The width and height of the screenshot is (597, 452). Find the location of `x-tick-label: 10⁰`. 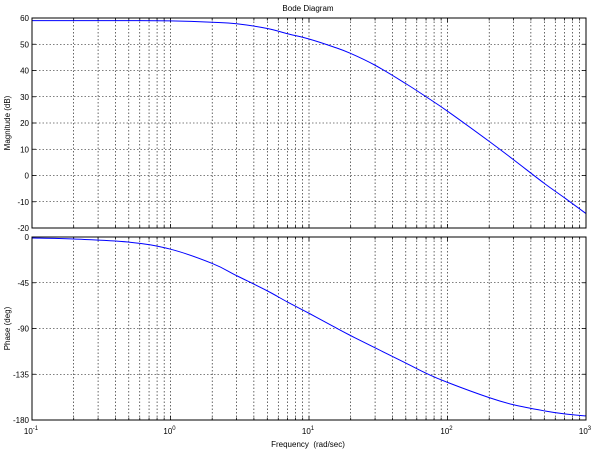

x-tick-label: 10⁰ is located at coordinates (169, 431).